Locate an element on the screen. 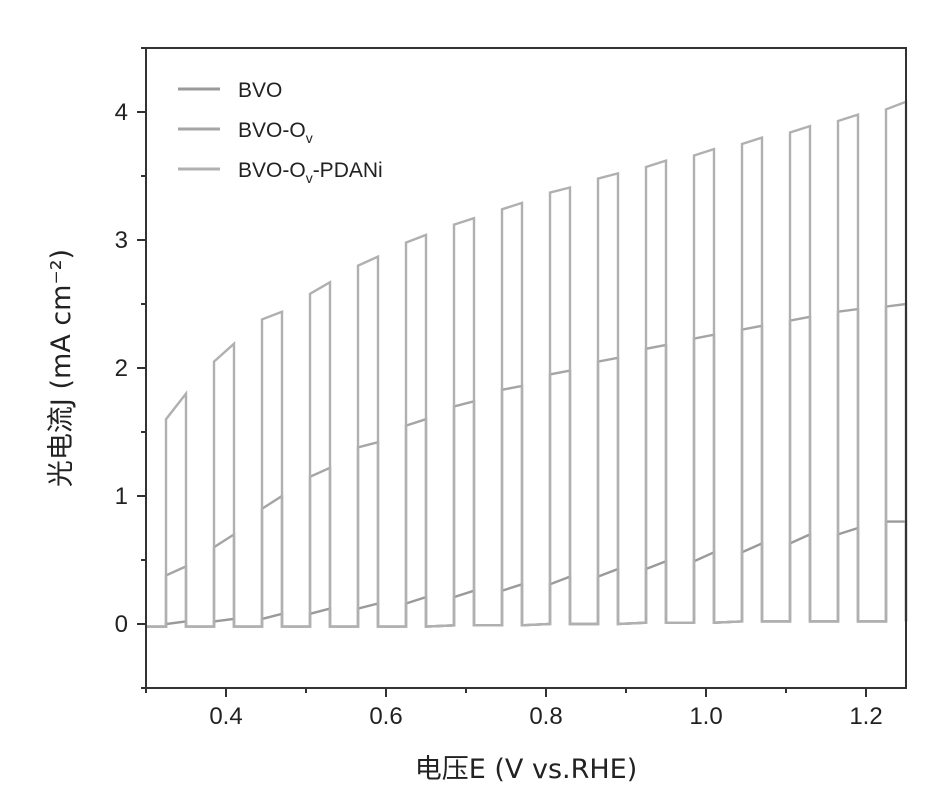 This screenshot has height=794, width=931. y-tick-layer: 0 1 2 3 4 is located at coordinates (130, 368).